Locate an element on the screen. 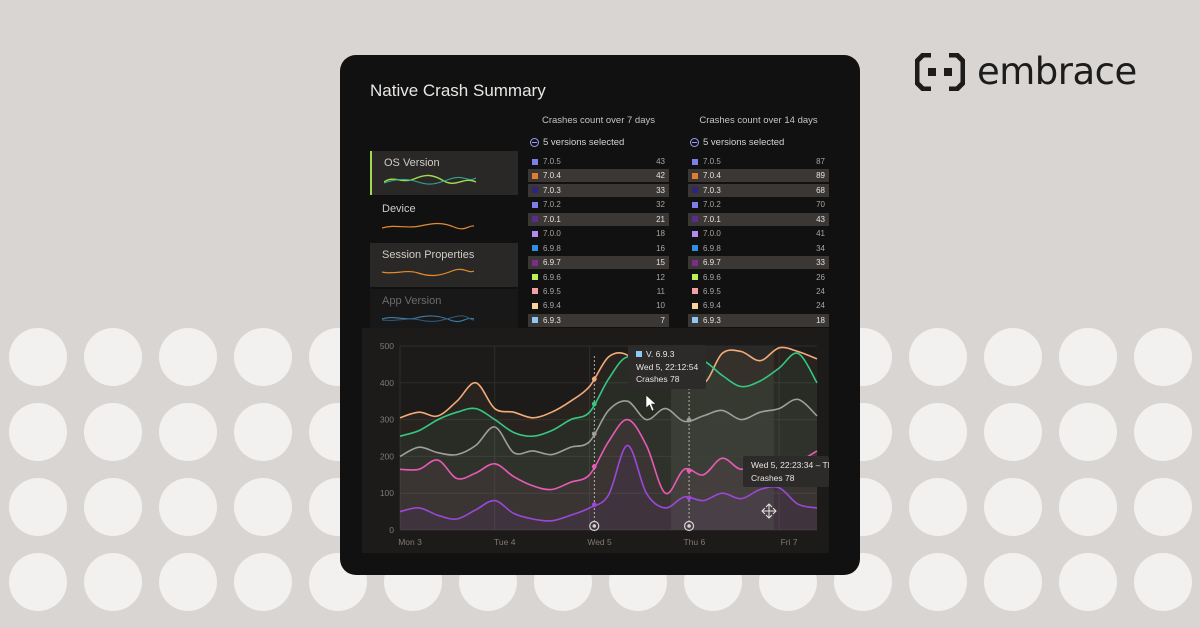 The image size is (1200, 628). series-area-7.0.0 is located at coordinates (608, 487).